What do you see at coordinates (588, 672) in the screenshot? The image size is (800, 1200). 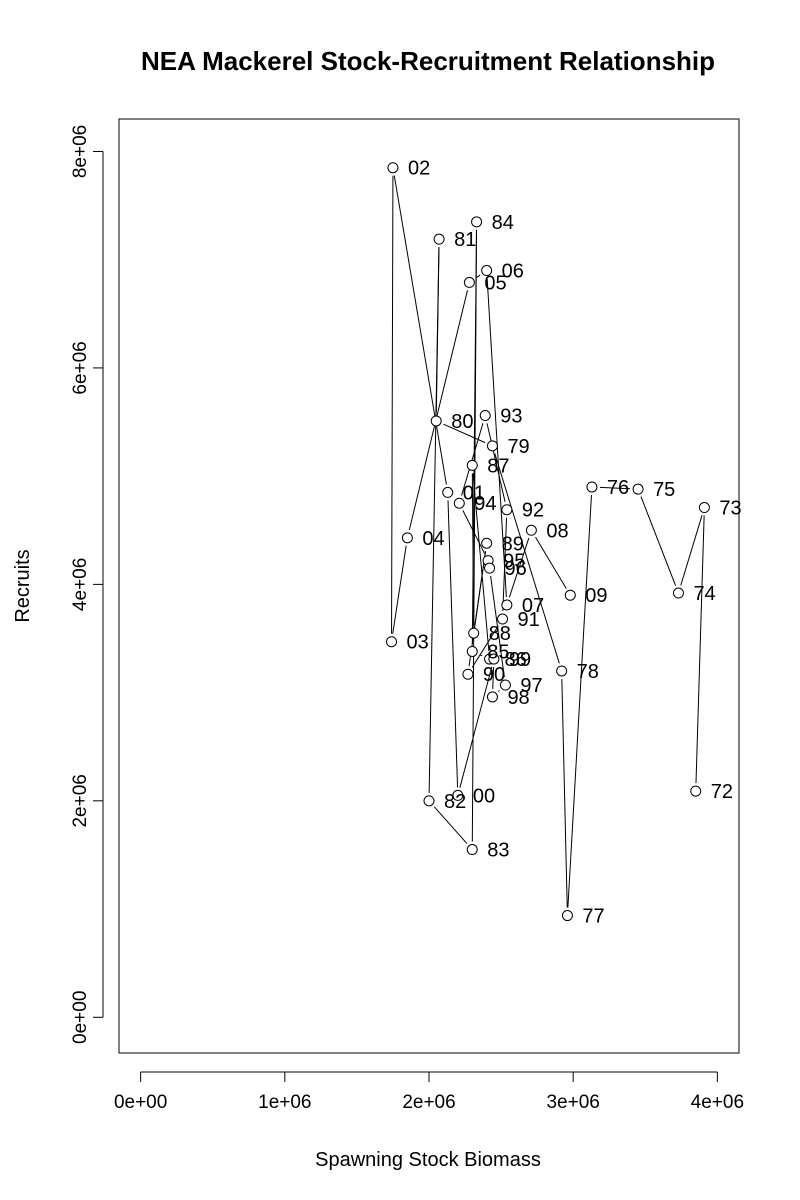 I see `point-label: 78` at bounding box center [588, 672].